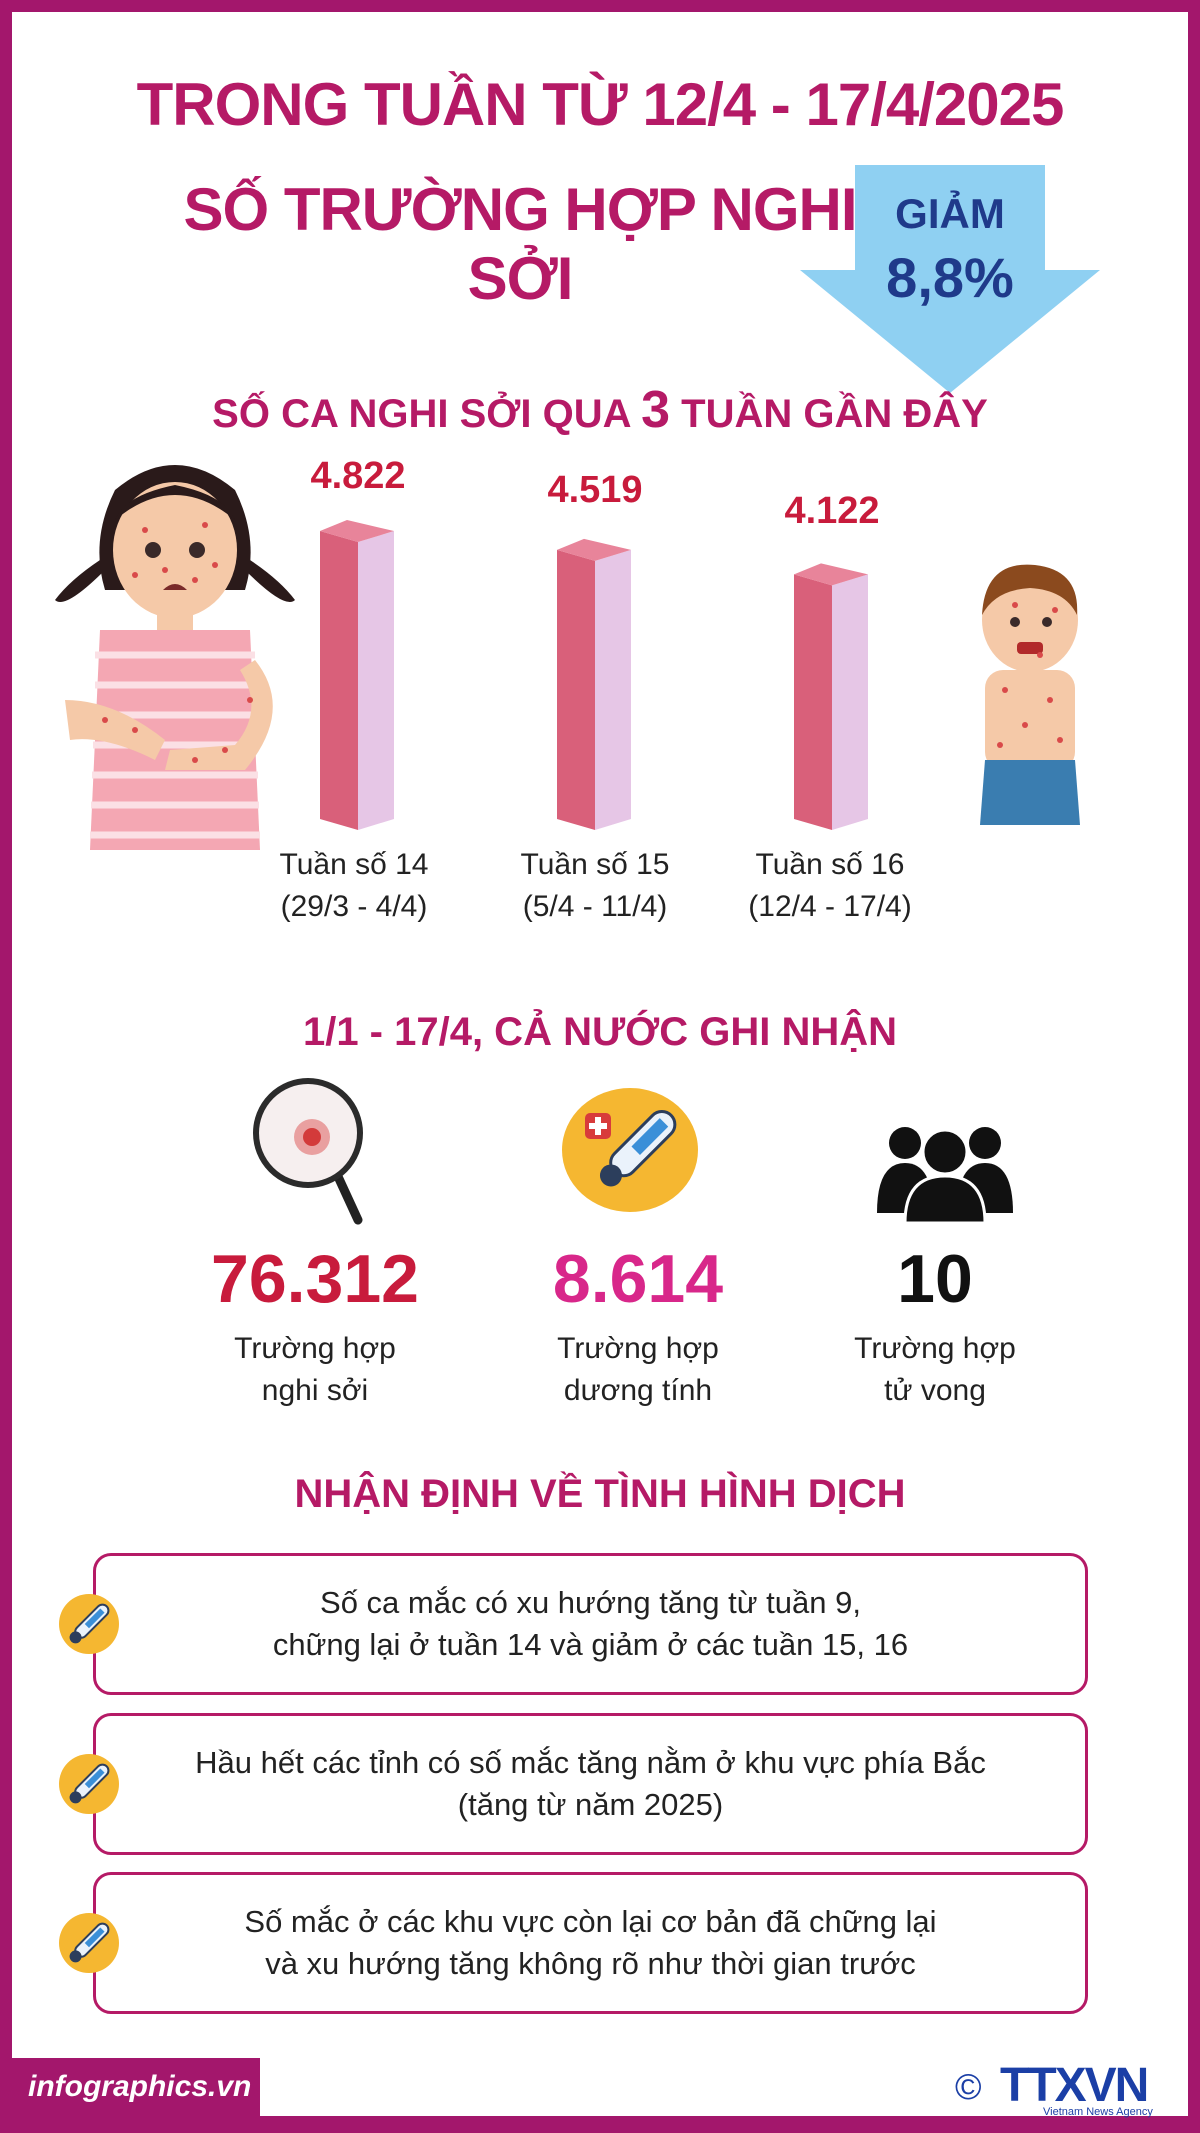 The width and height of the screenshot is (1200, 2133). Describe the element at coordinates (354, 864) in the screenshot. I see `week-name: Tuần số 14` at that location.